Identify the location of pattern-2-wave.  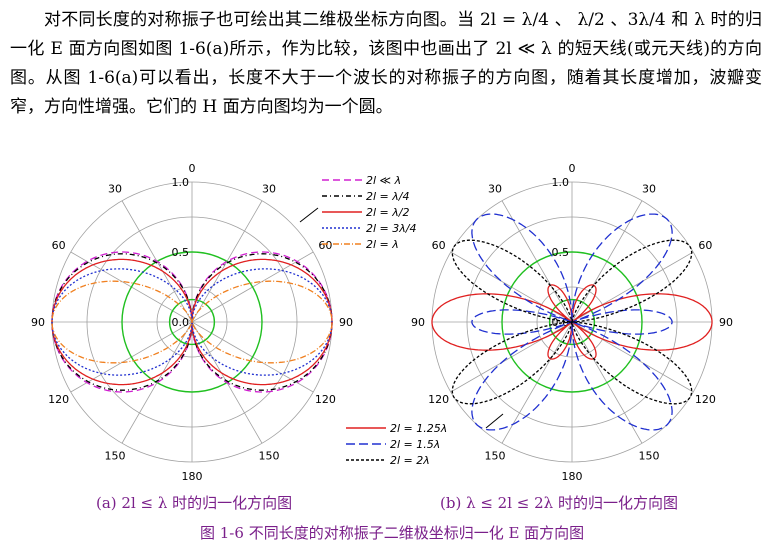
(572, 322).